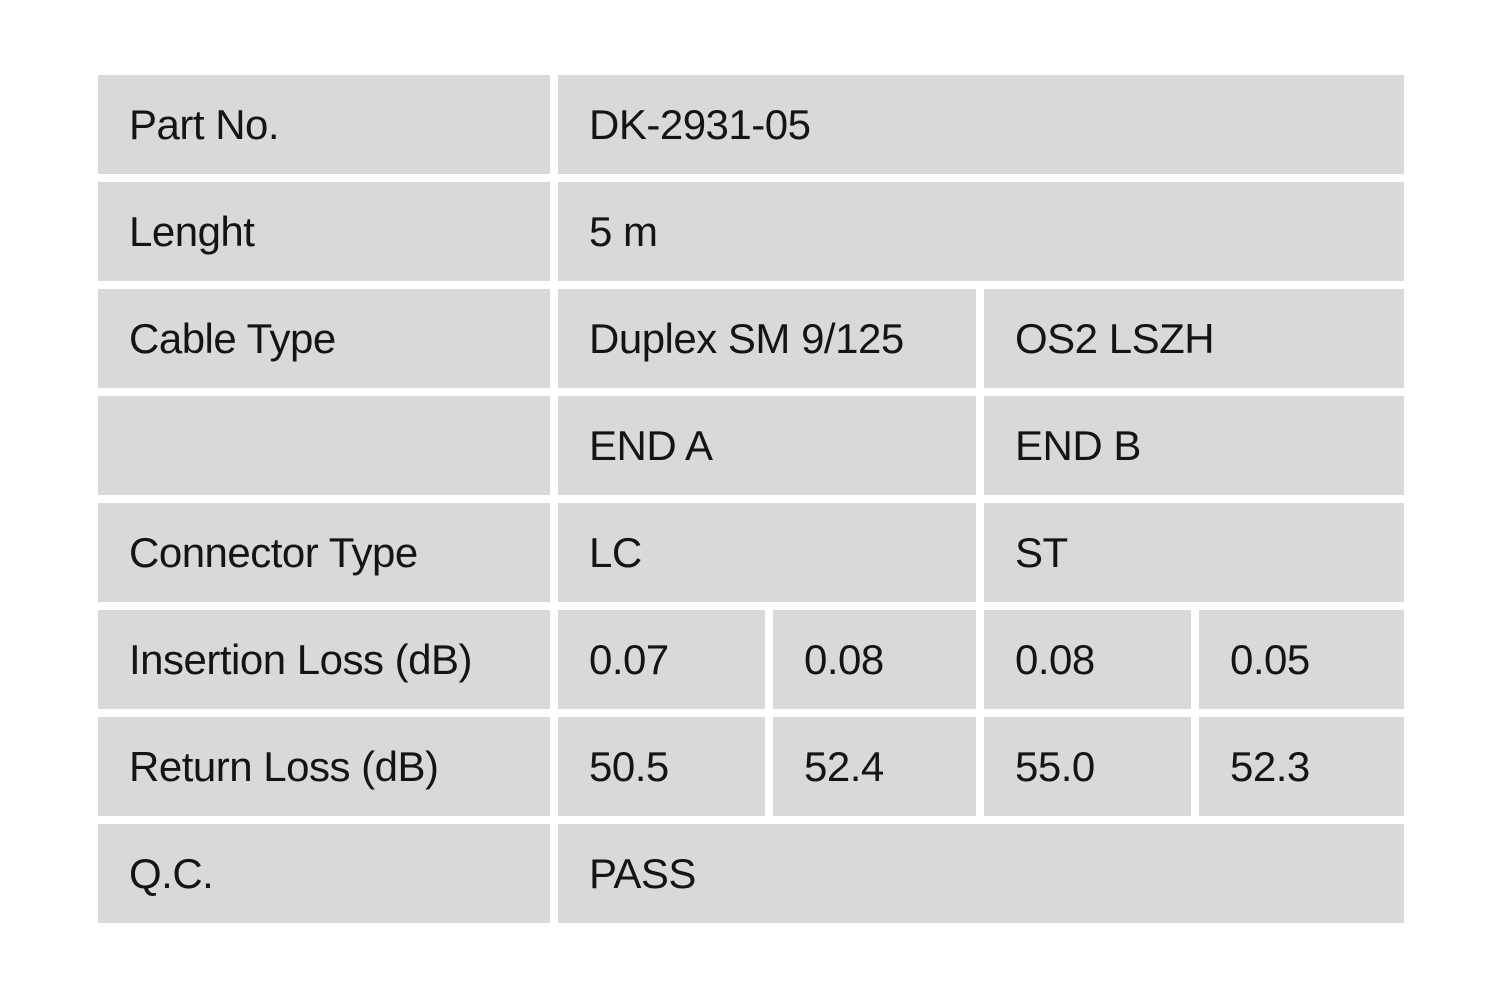  I want to click on return-loss-label: Return Loss (dB), so click(324, 766).